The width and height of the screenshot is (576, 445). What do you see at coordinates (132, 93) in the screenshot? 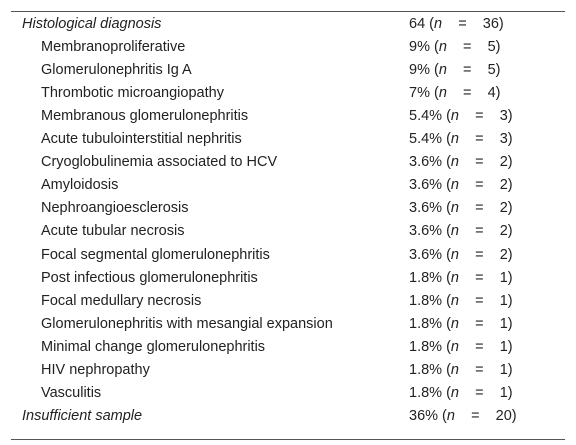
I see `row-label: Thrombotic microangiopathy` at bounding box center [132, 93].